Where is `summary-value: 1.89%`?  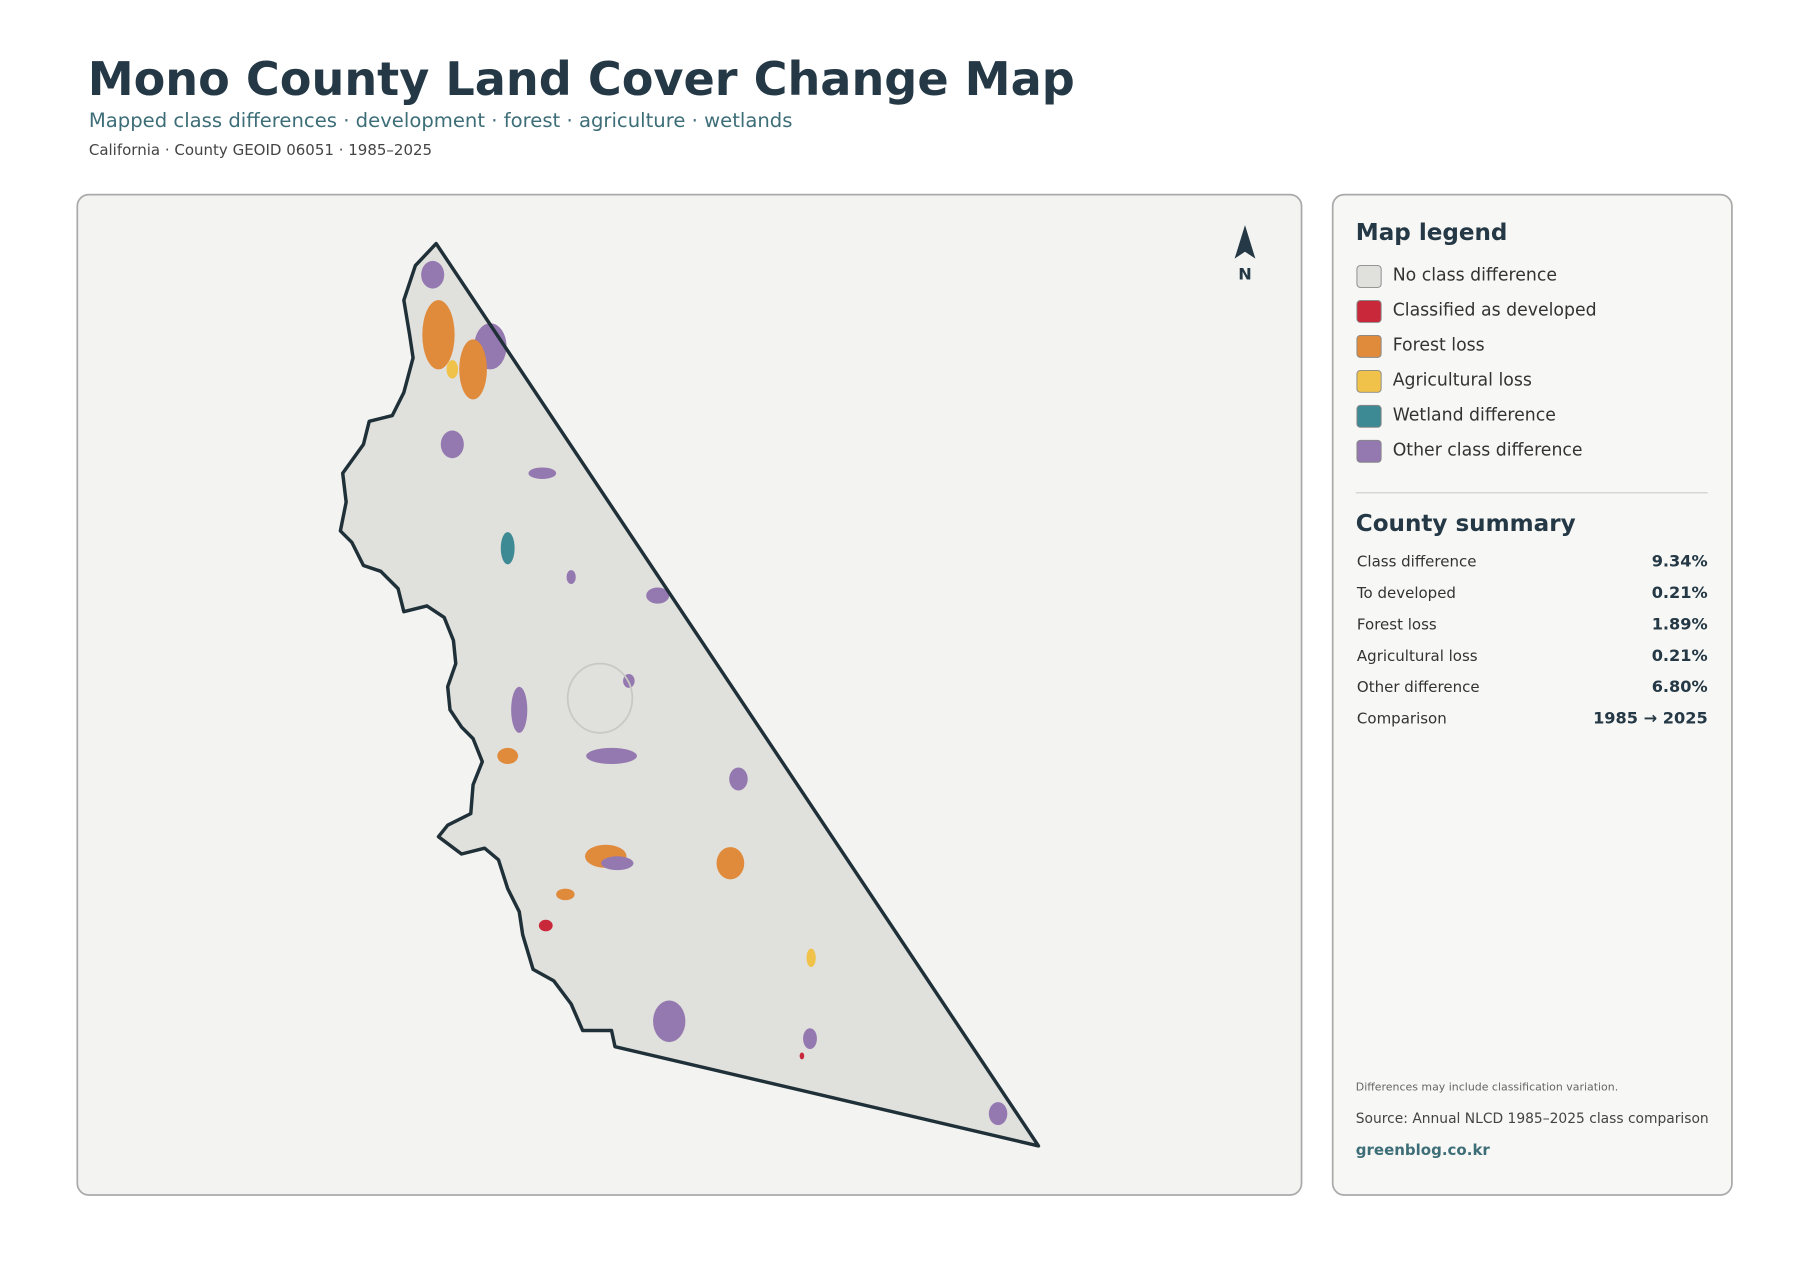 summary-value: 1.89% is located at coordinates (1680, 623).